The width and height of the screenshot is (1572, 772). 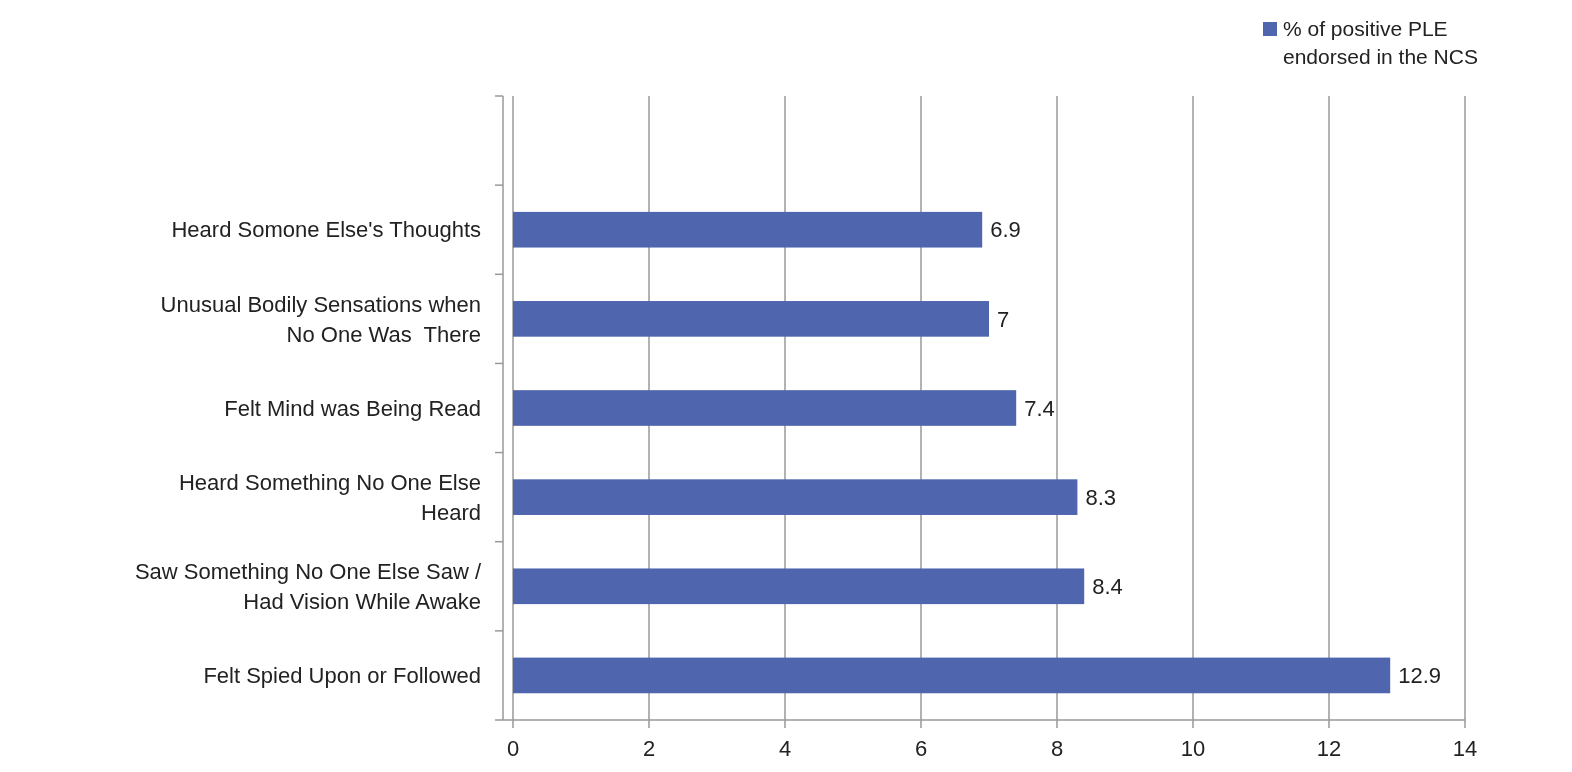 I want to click on x-tick-label: 14, so click(x=1465, y=748).